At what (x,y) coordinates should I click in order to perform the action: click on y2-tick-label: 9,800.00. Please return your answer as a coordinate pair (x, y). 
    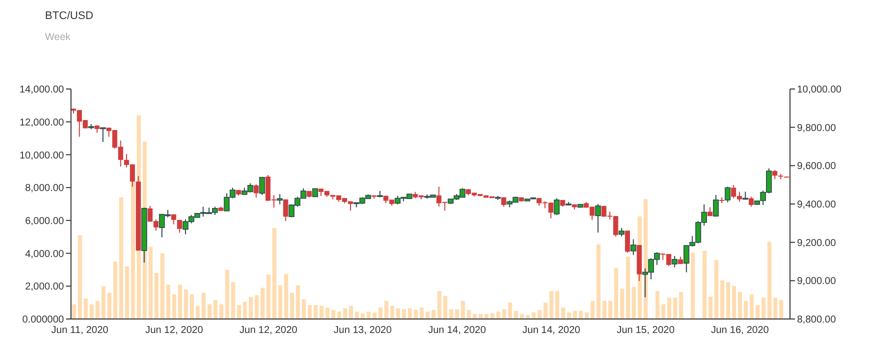
    Looking at the image, I should click on (816, 128).